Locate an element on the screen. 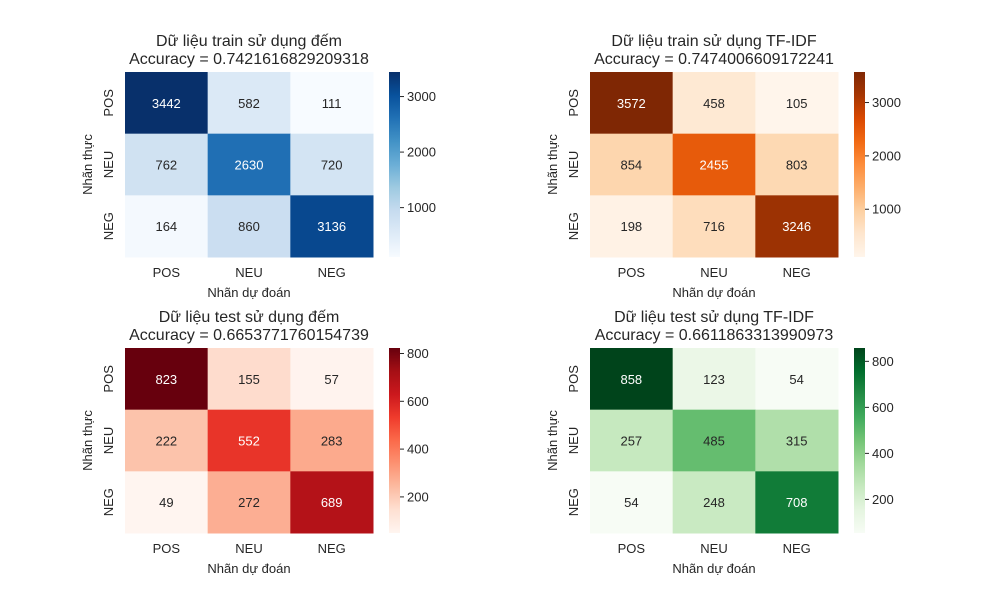 The height and width of the screenshot is (600, 1000). cell-value-label: 2455 is located at coordinates (714, 165).